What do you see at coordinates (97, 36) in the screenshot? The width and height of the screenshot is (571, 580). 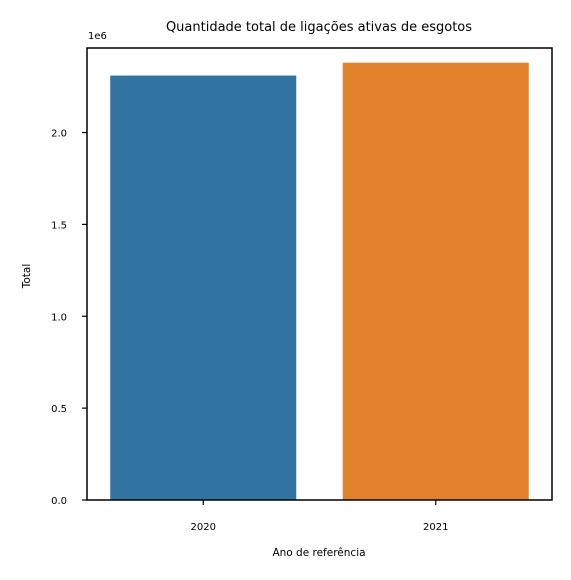 I see `y-offset-label: 1e6` at bounding box center [97, 36].